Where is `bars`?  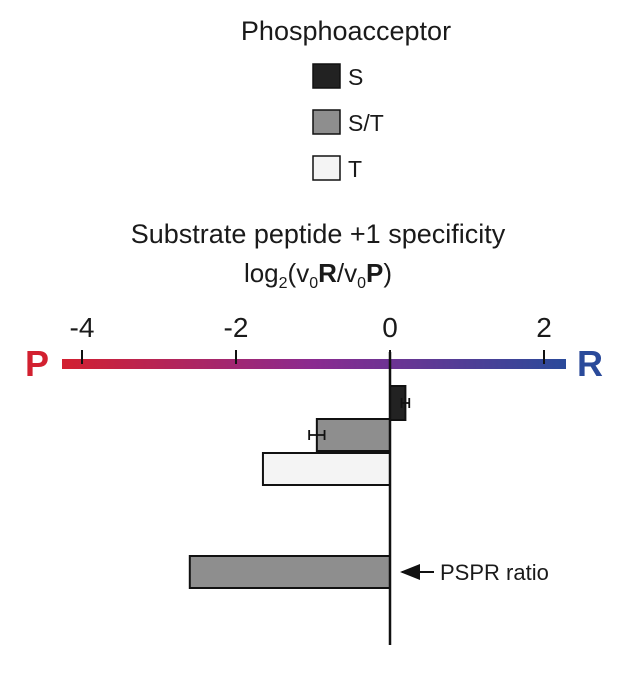
bars is located at coordinates (299, 487).